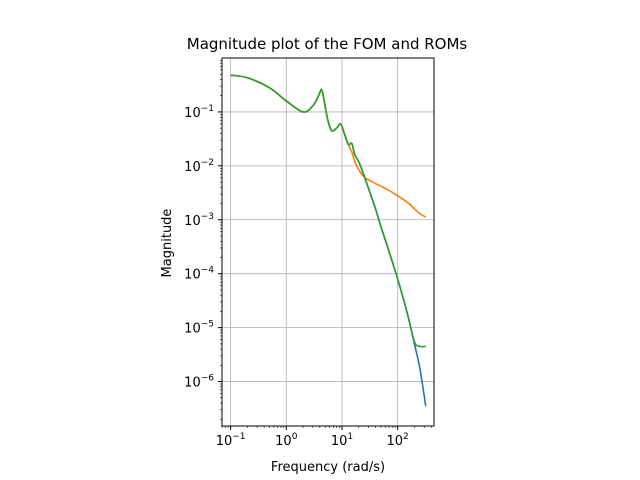 This screenshot has width=640, height=480. Describe the element at coordinates (199, 328) in the screenshot. I see `y-tick-label: 10⁻⁵` at that location.